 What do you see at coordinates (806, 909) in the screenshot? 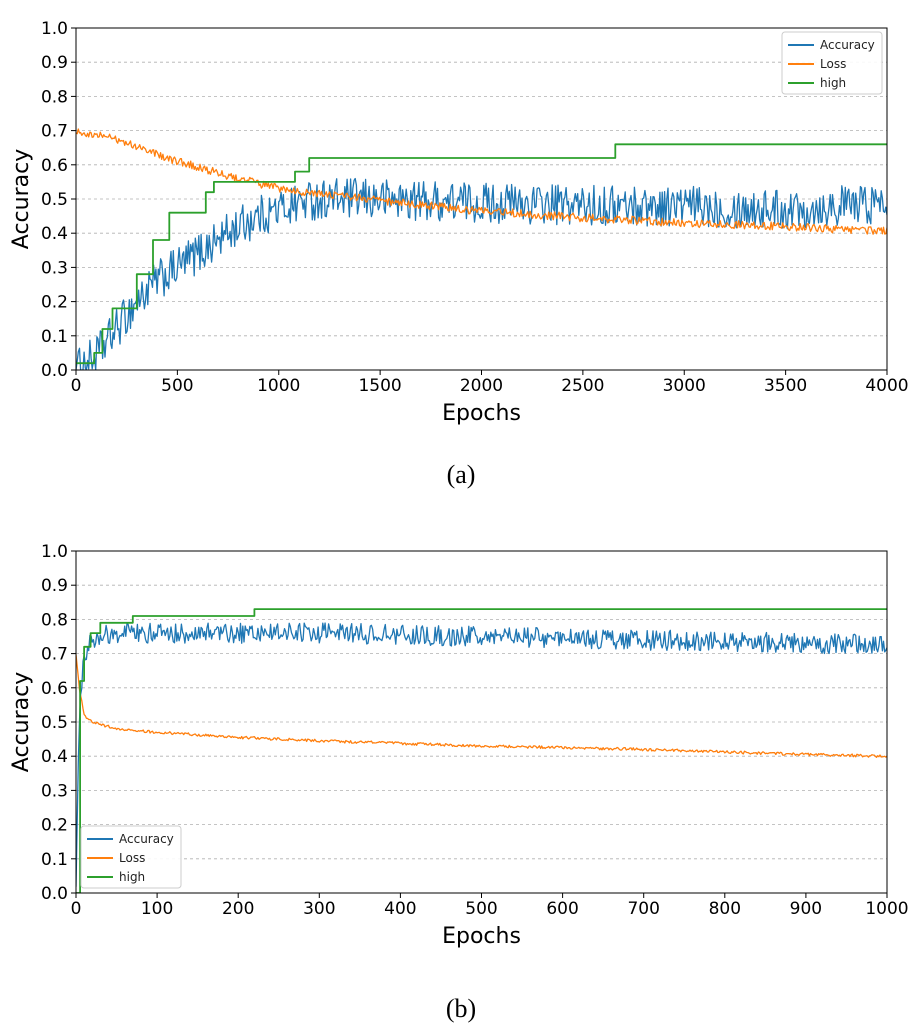
I see `x-tick-label: 900` at bounding box center [806, 909].